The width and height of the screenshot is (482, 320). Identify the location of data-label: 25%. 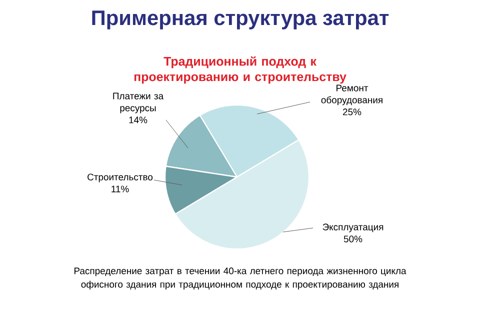
(352, 112).